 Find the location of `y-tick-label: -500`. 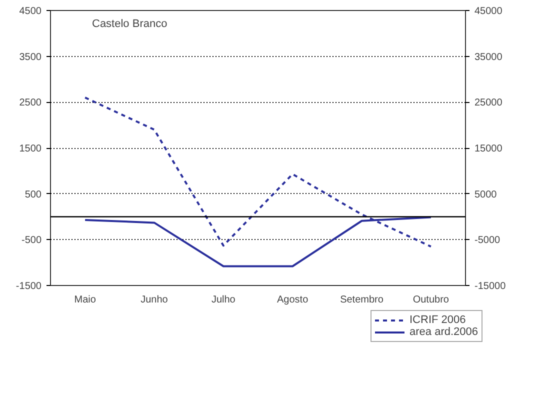

y-tick-label: -500 is located at coordinates (31, 240).